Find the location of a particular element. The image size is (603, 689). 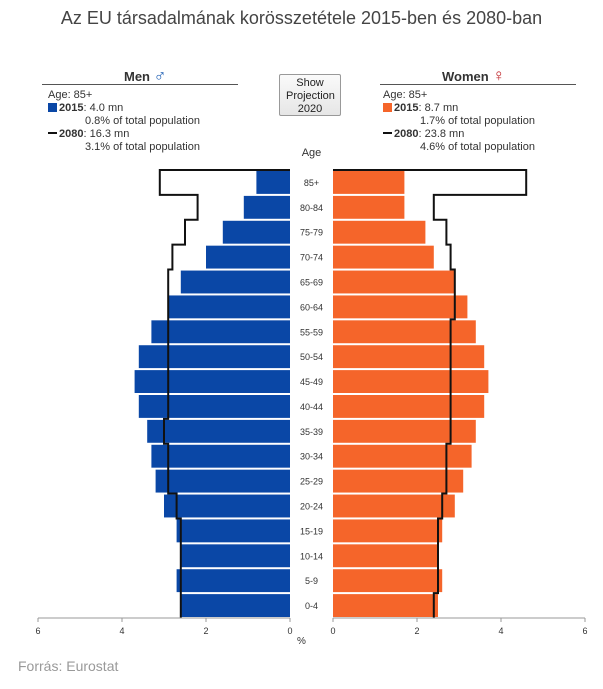

blue-swatch-icon is located at coordinates (52, 107).